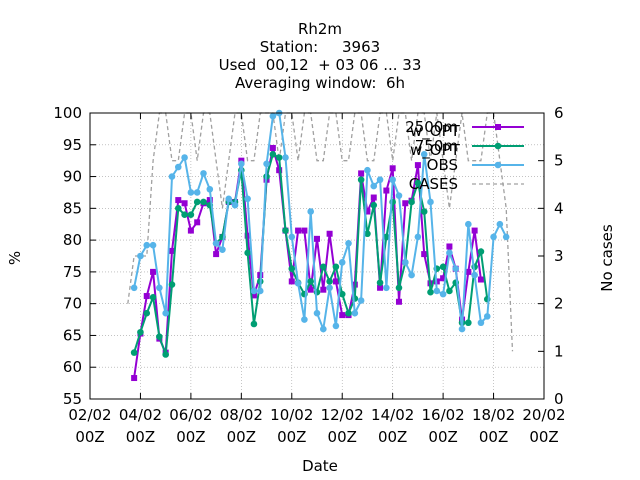 The width and height of the screenshot is (640, 480). I want to click on x-tick-label-date: 20/02, so click(543, 415).